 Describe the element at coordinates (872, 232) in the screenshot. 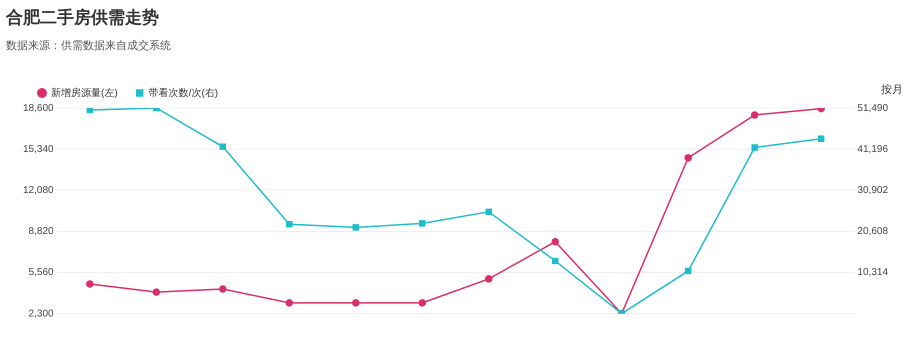

I see `y2-tick-label: 20,608` at that location.